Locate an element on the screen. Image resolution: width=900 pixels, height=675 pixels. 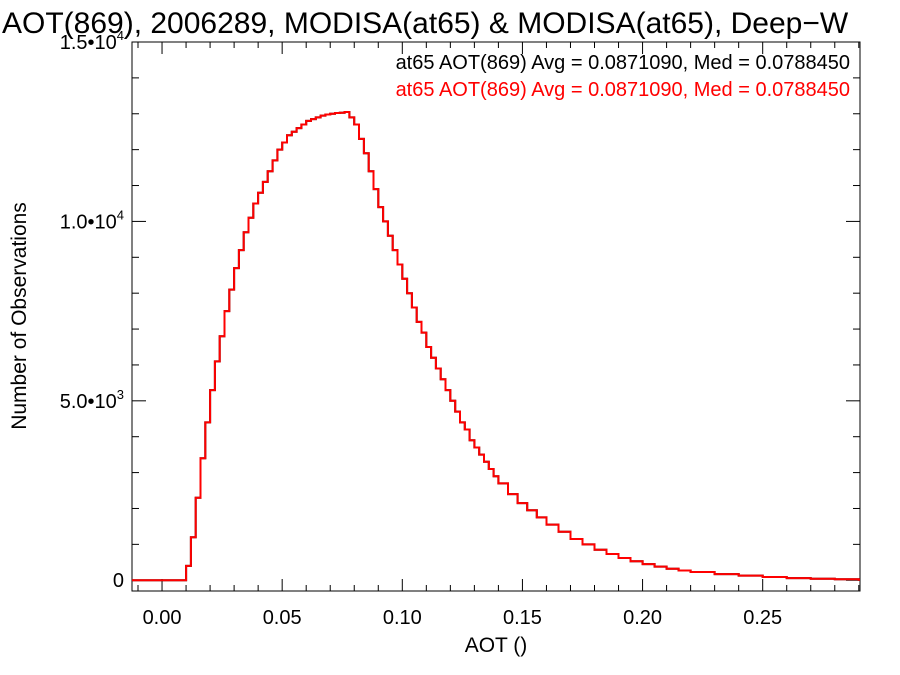
x-tick-label: 0.00 is located at coordinates (162, 618).